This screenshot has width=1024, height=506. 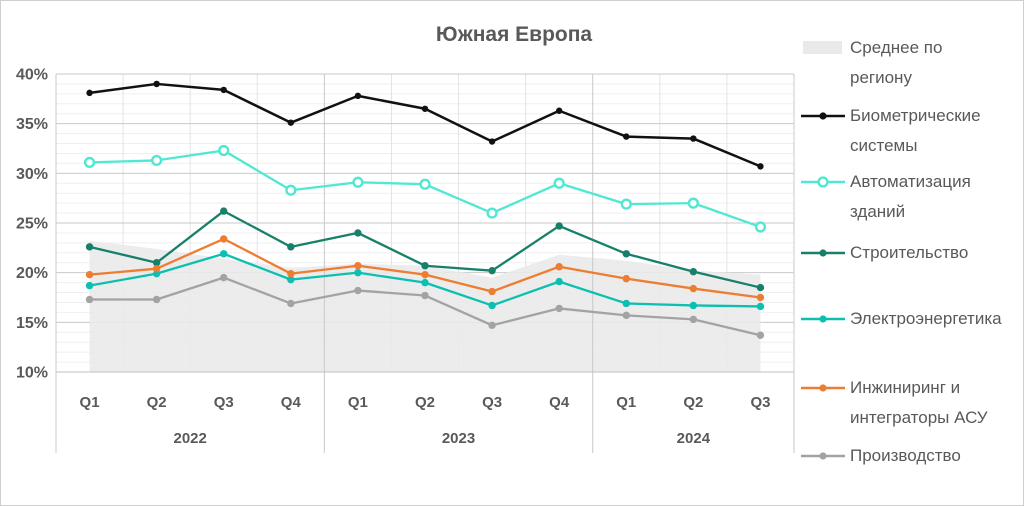 I want to click on legend-swatch-building-automation, so click(x=823, y=182).